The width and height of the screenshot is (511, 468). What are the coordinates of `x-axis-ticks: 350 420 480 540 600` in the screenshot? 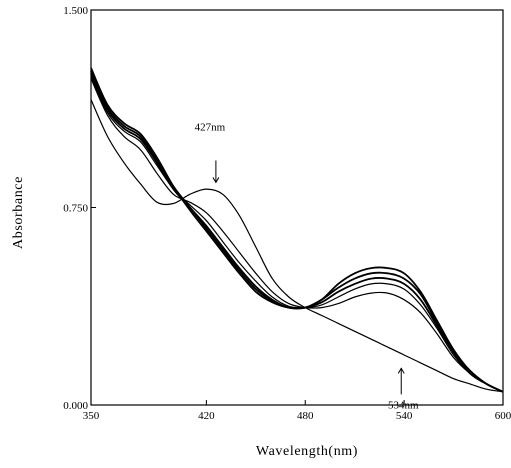 It's located at (297, 411).